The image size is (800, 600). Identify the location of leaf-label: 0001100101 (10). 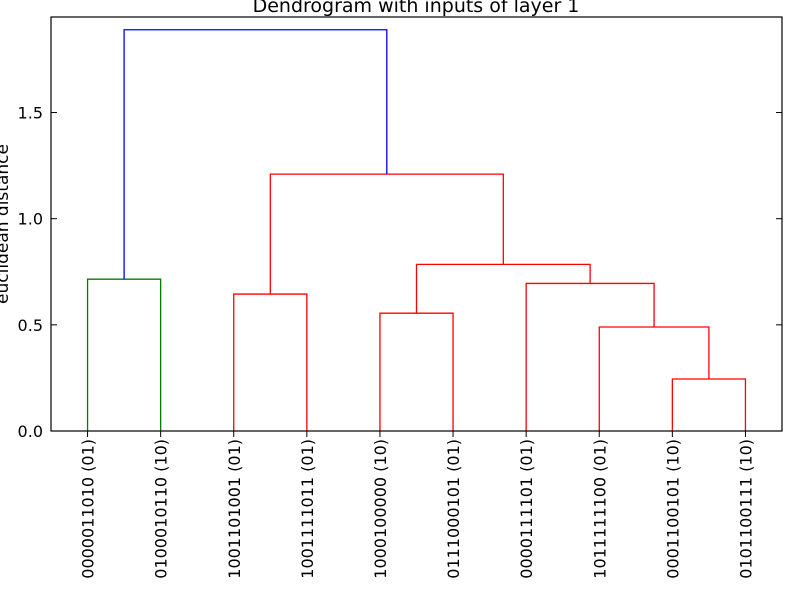
(672, 509).